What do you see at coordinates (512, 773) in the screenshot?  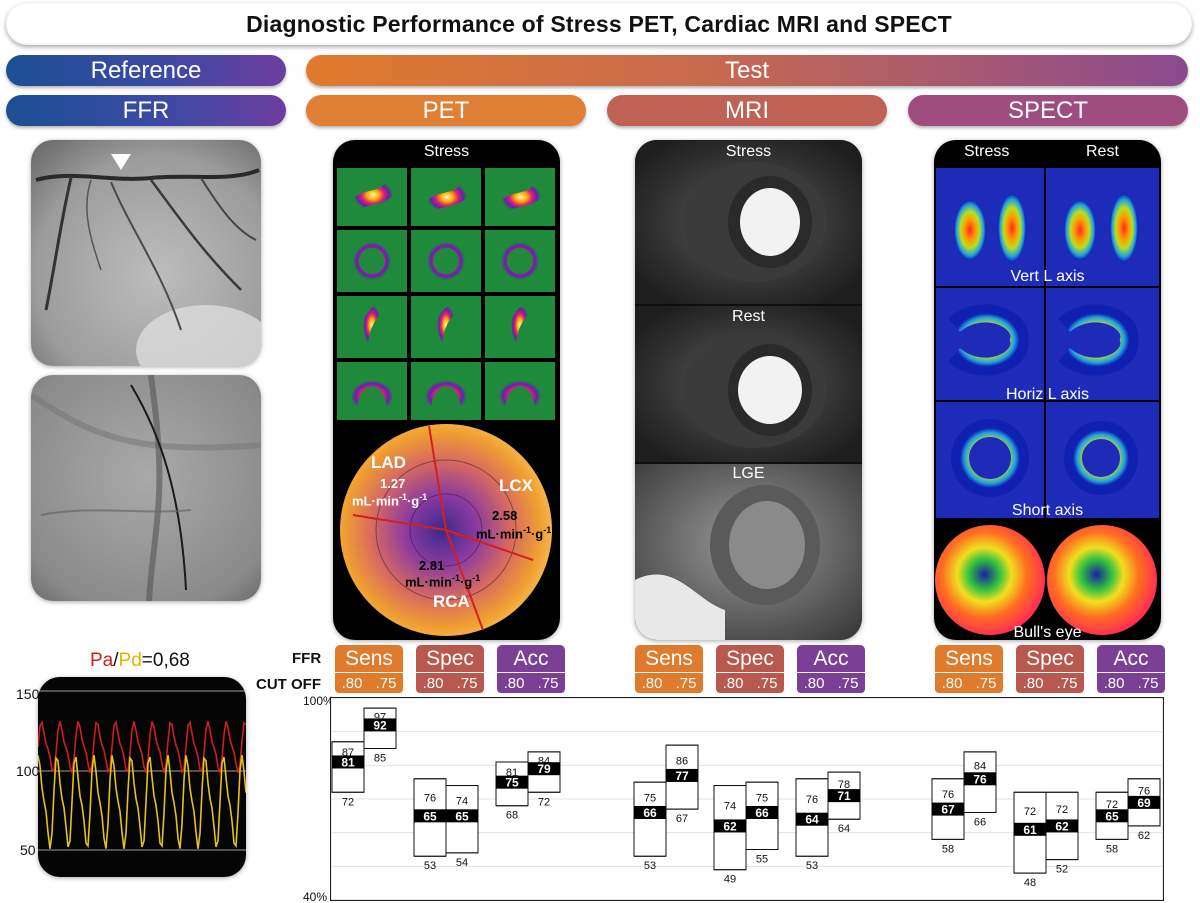 I see `ci-high-label: 81` at bounding box center [512, 773].